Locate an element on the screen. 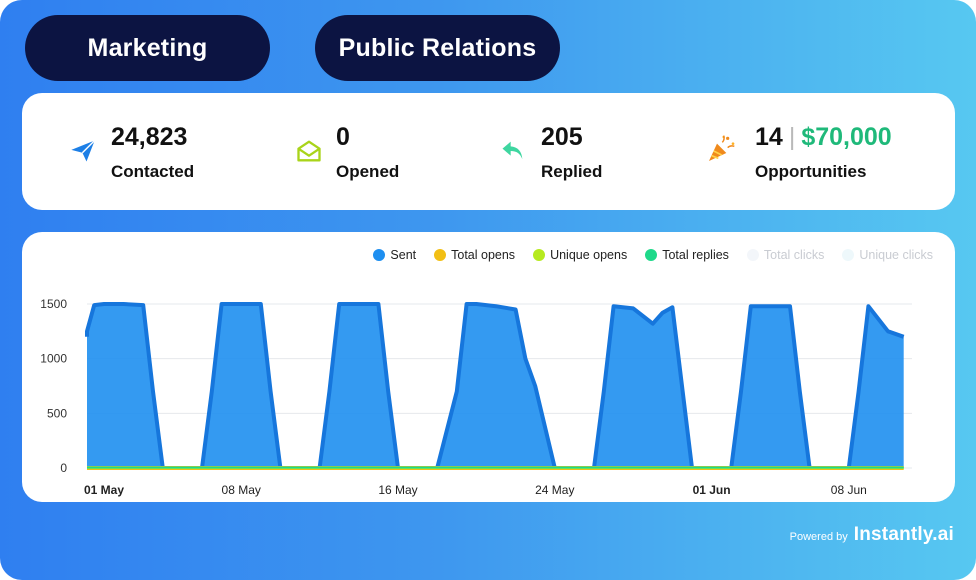 This screenshot has height=580, width=976. legend-label-total-opens: Total opens is located at coordinates (483, 255).